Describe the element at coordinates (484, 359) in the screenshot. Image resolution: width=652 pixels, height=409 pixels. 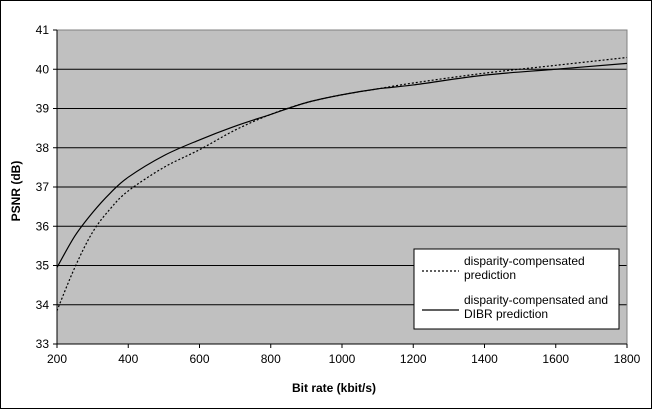
I see `x-tick-label-1400: 1400` at that location.